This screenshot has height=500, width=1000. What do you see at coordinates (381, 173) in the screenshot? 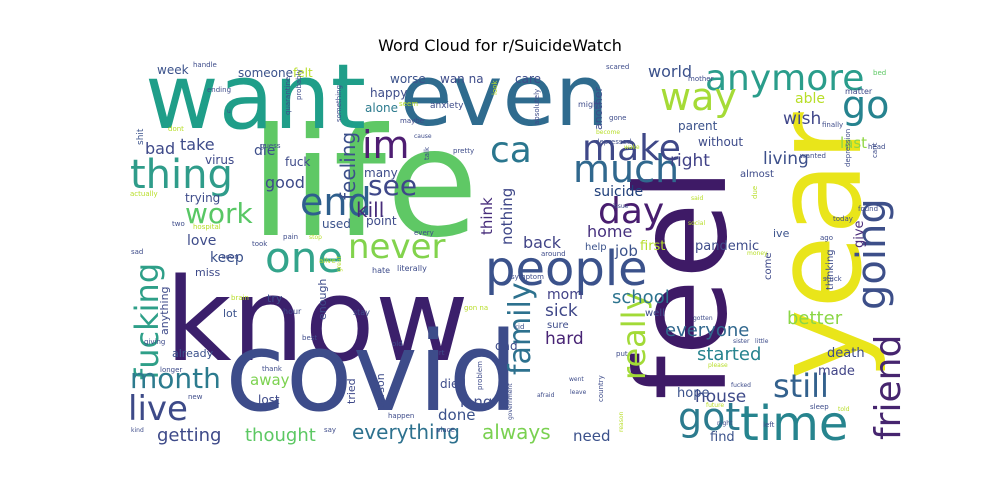
I see `word-many: many` at bounding box center [381, 173].